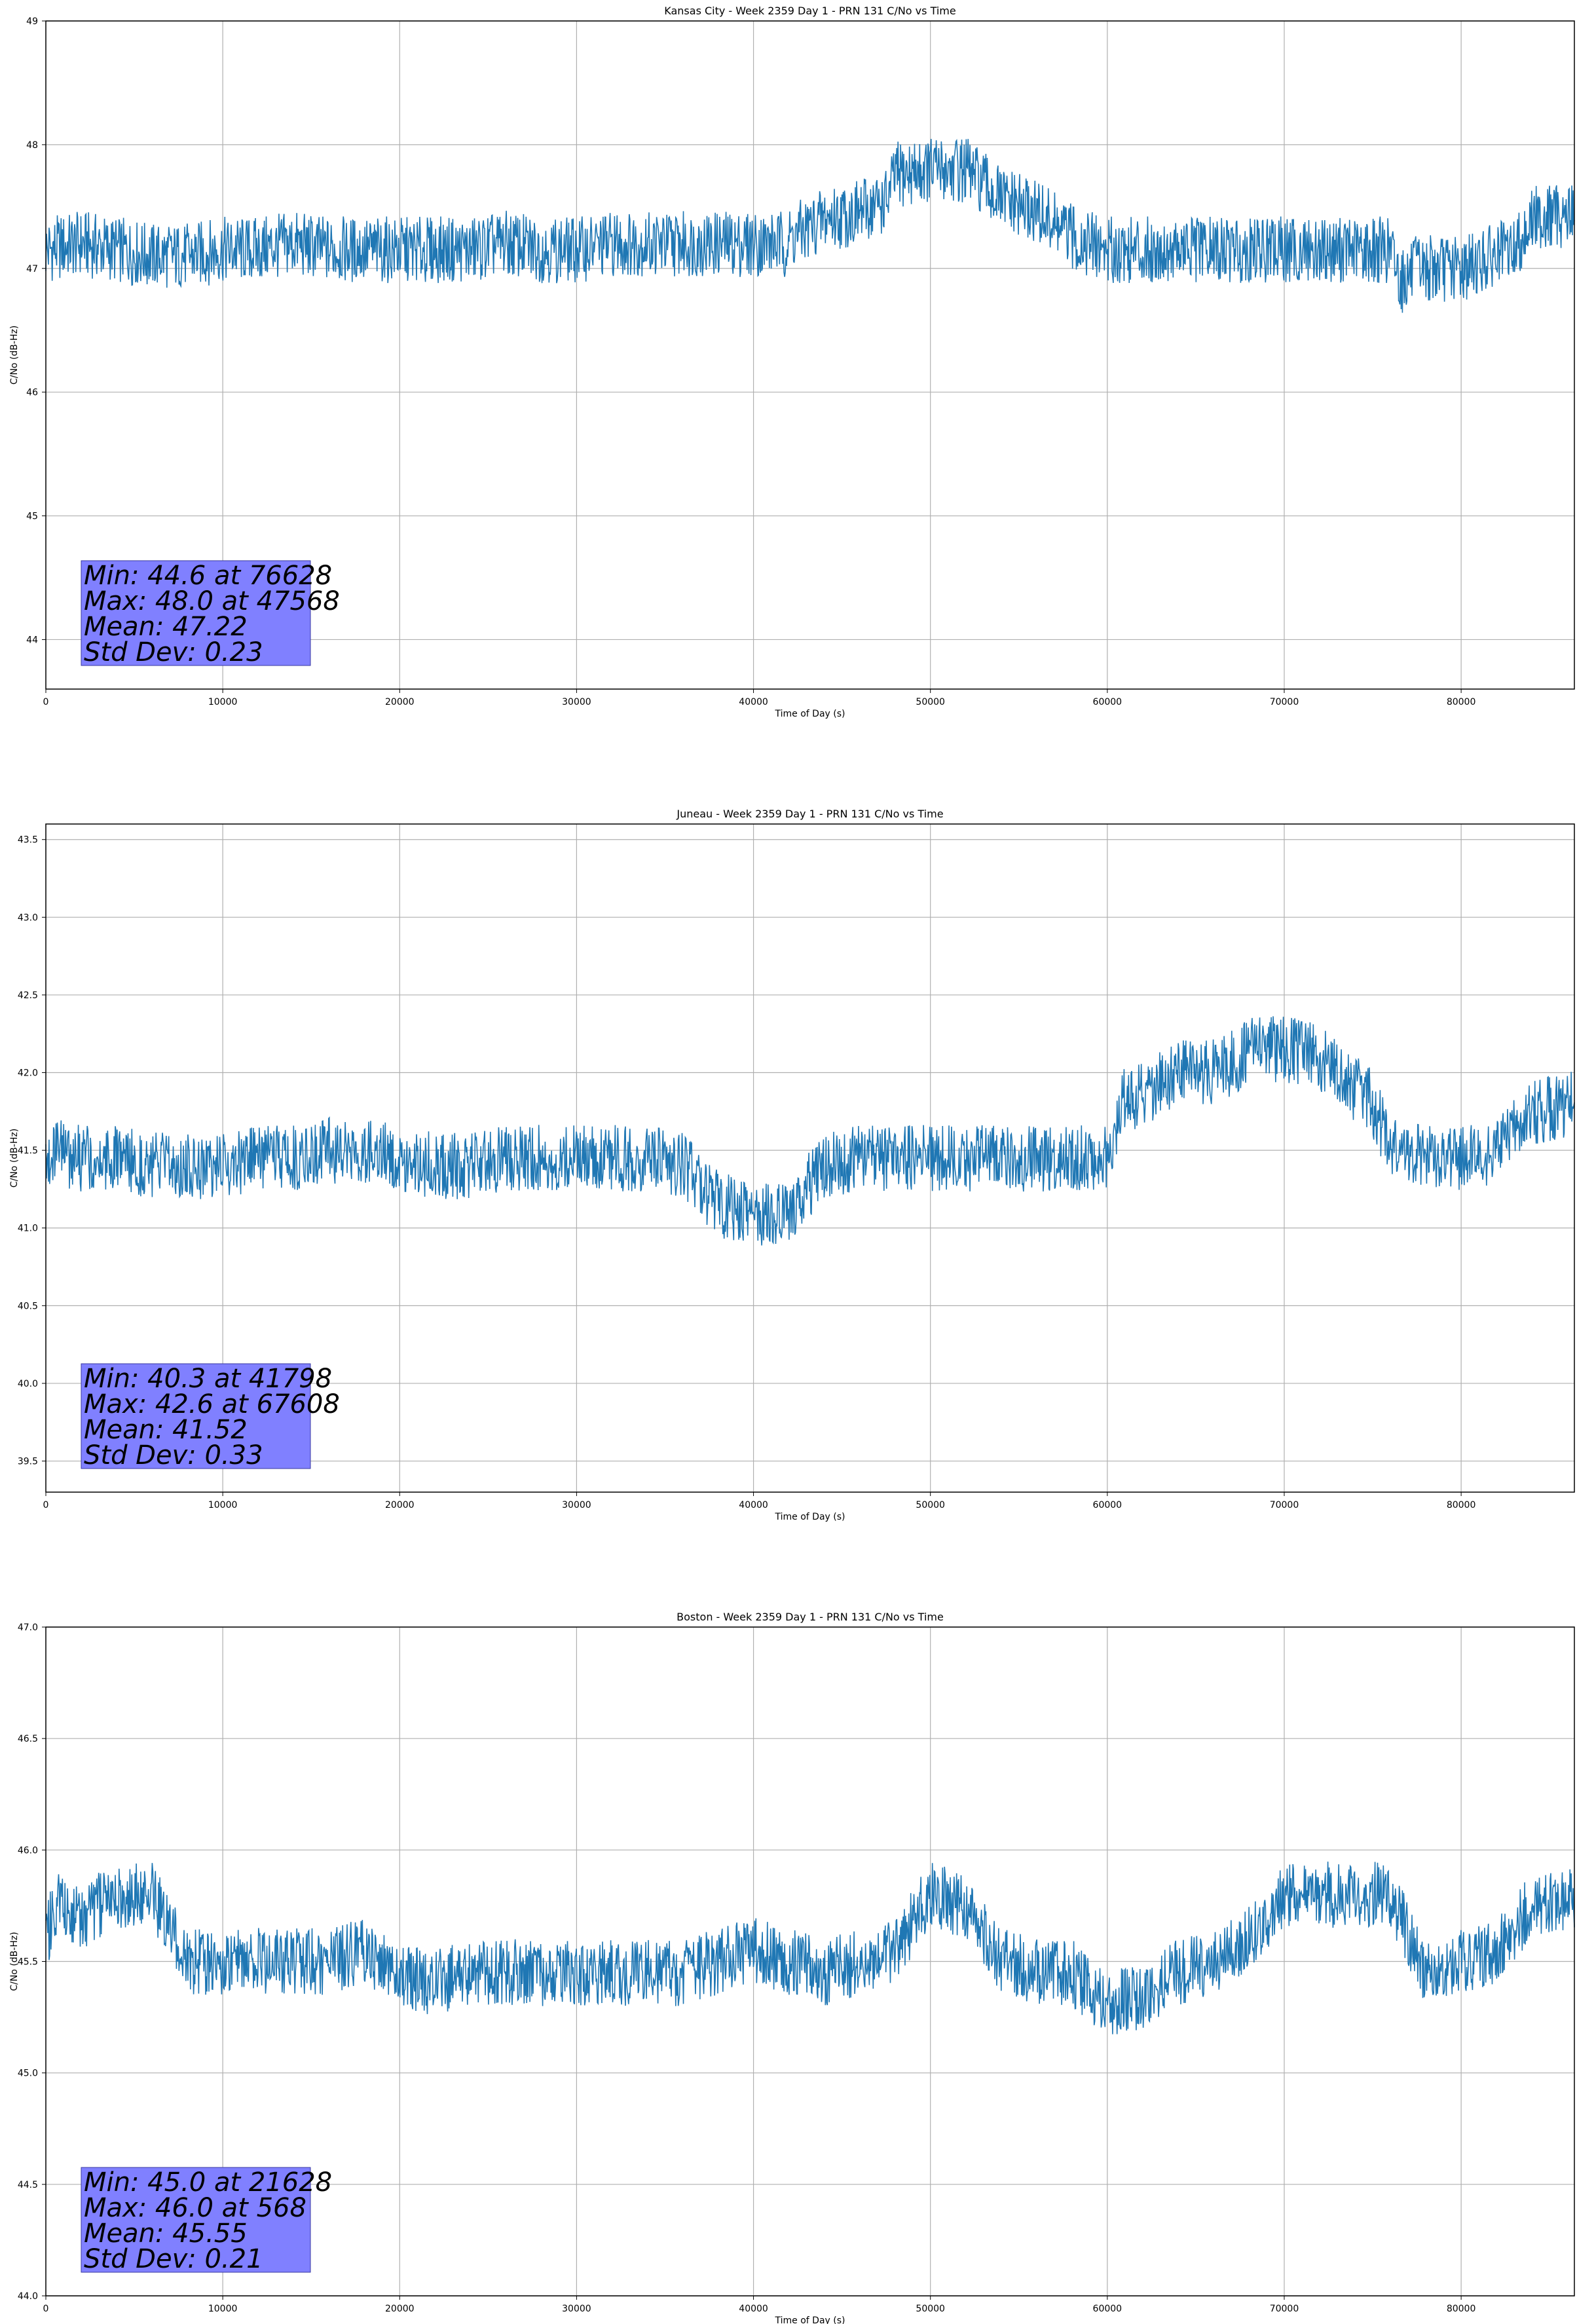 This screenshot has width=1577, height=2324. I want to click on stats-line-max: Max: 48.0 at 47568, so click(212, 601).